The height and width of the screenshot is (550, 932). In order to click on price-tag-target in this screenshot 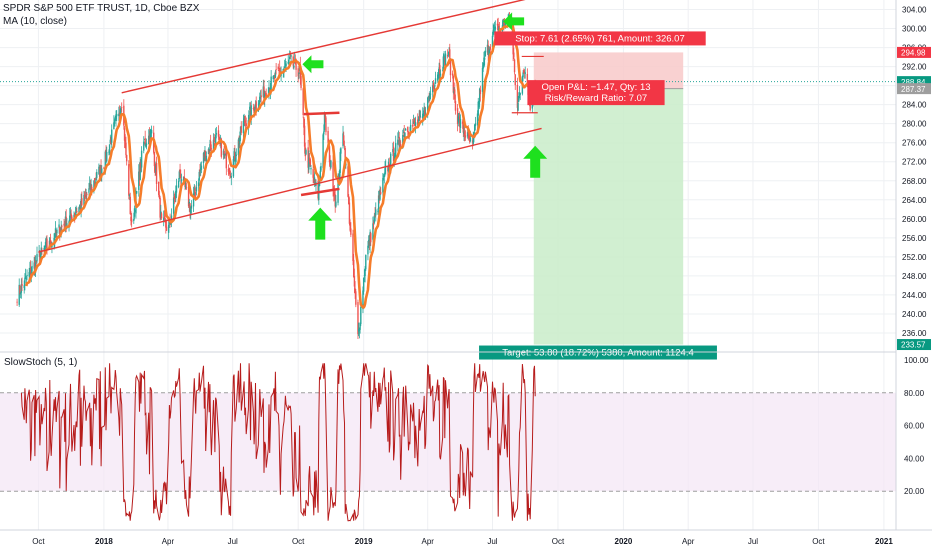, I will do `click(914, 345)`.